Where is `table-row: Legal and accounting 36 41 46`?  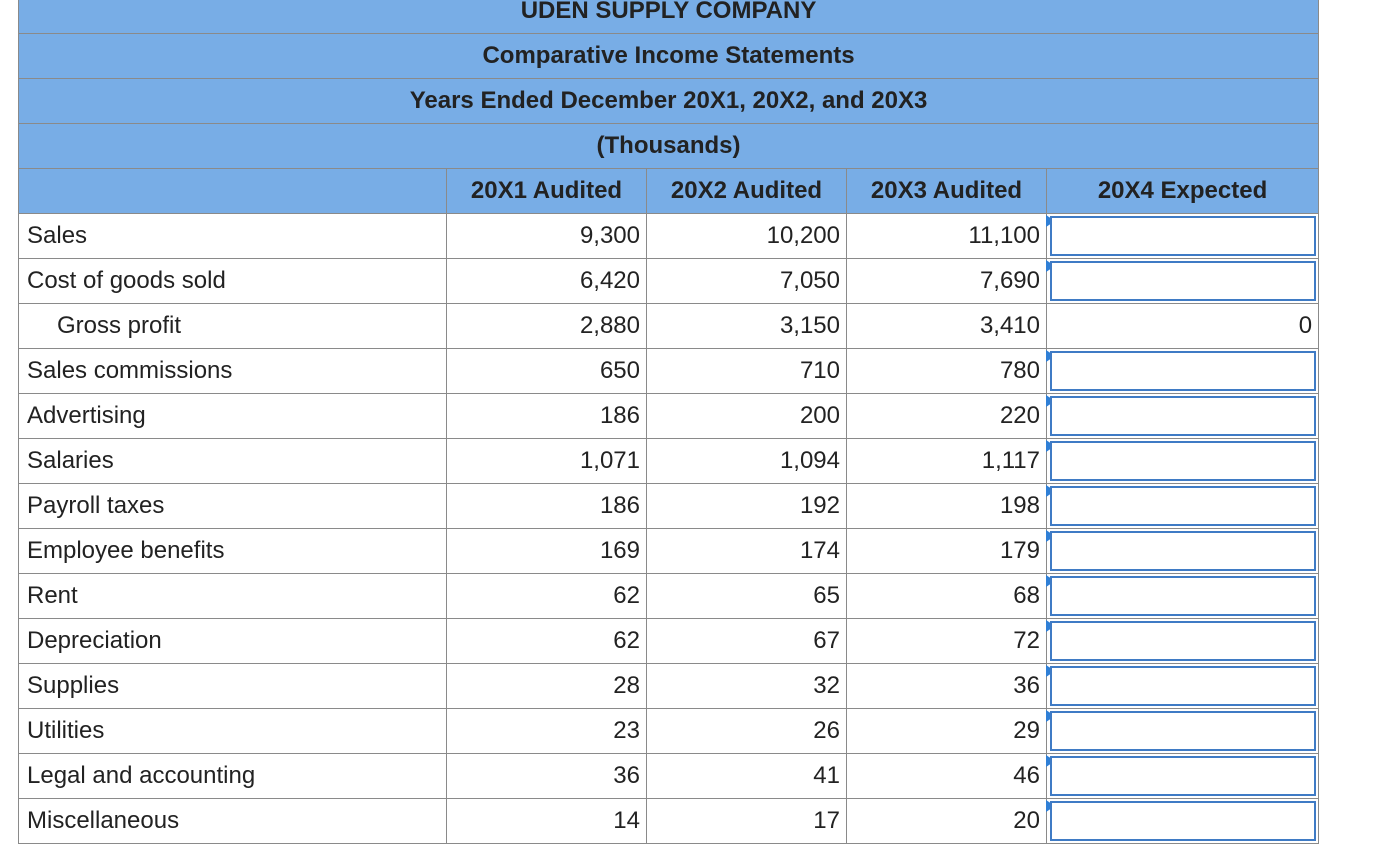
table-row: Legal and accounting 36 41 46 is located at coordinates (669, 776).